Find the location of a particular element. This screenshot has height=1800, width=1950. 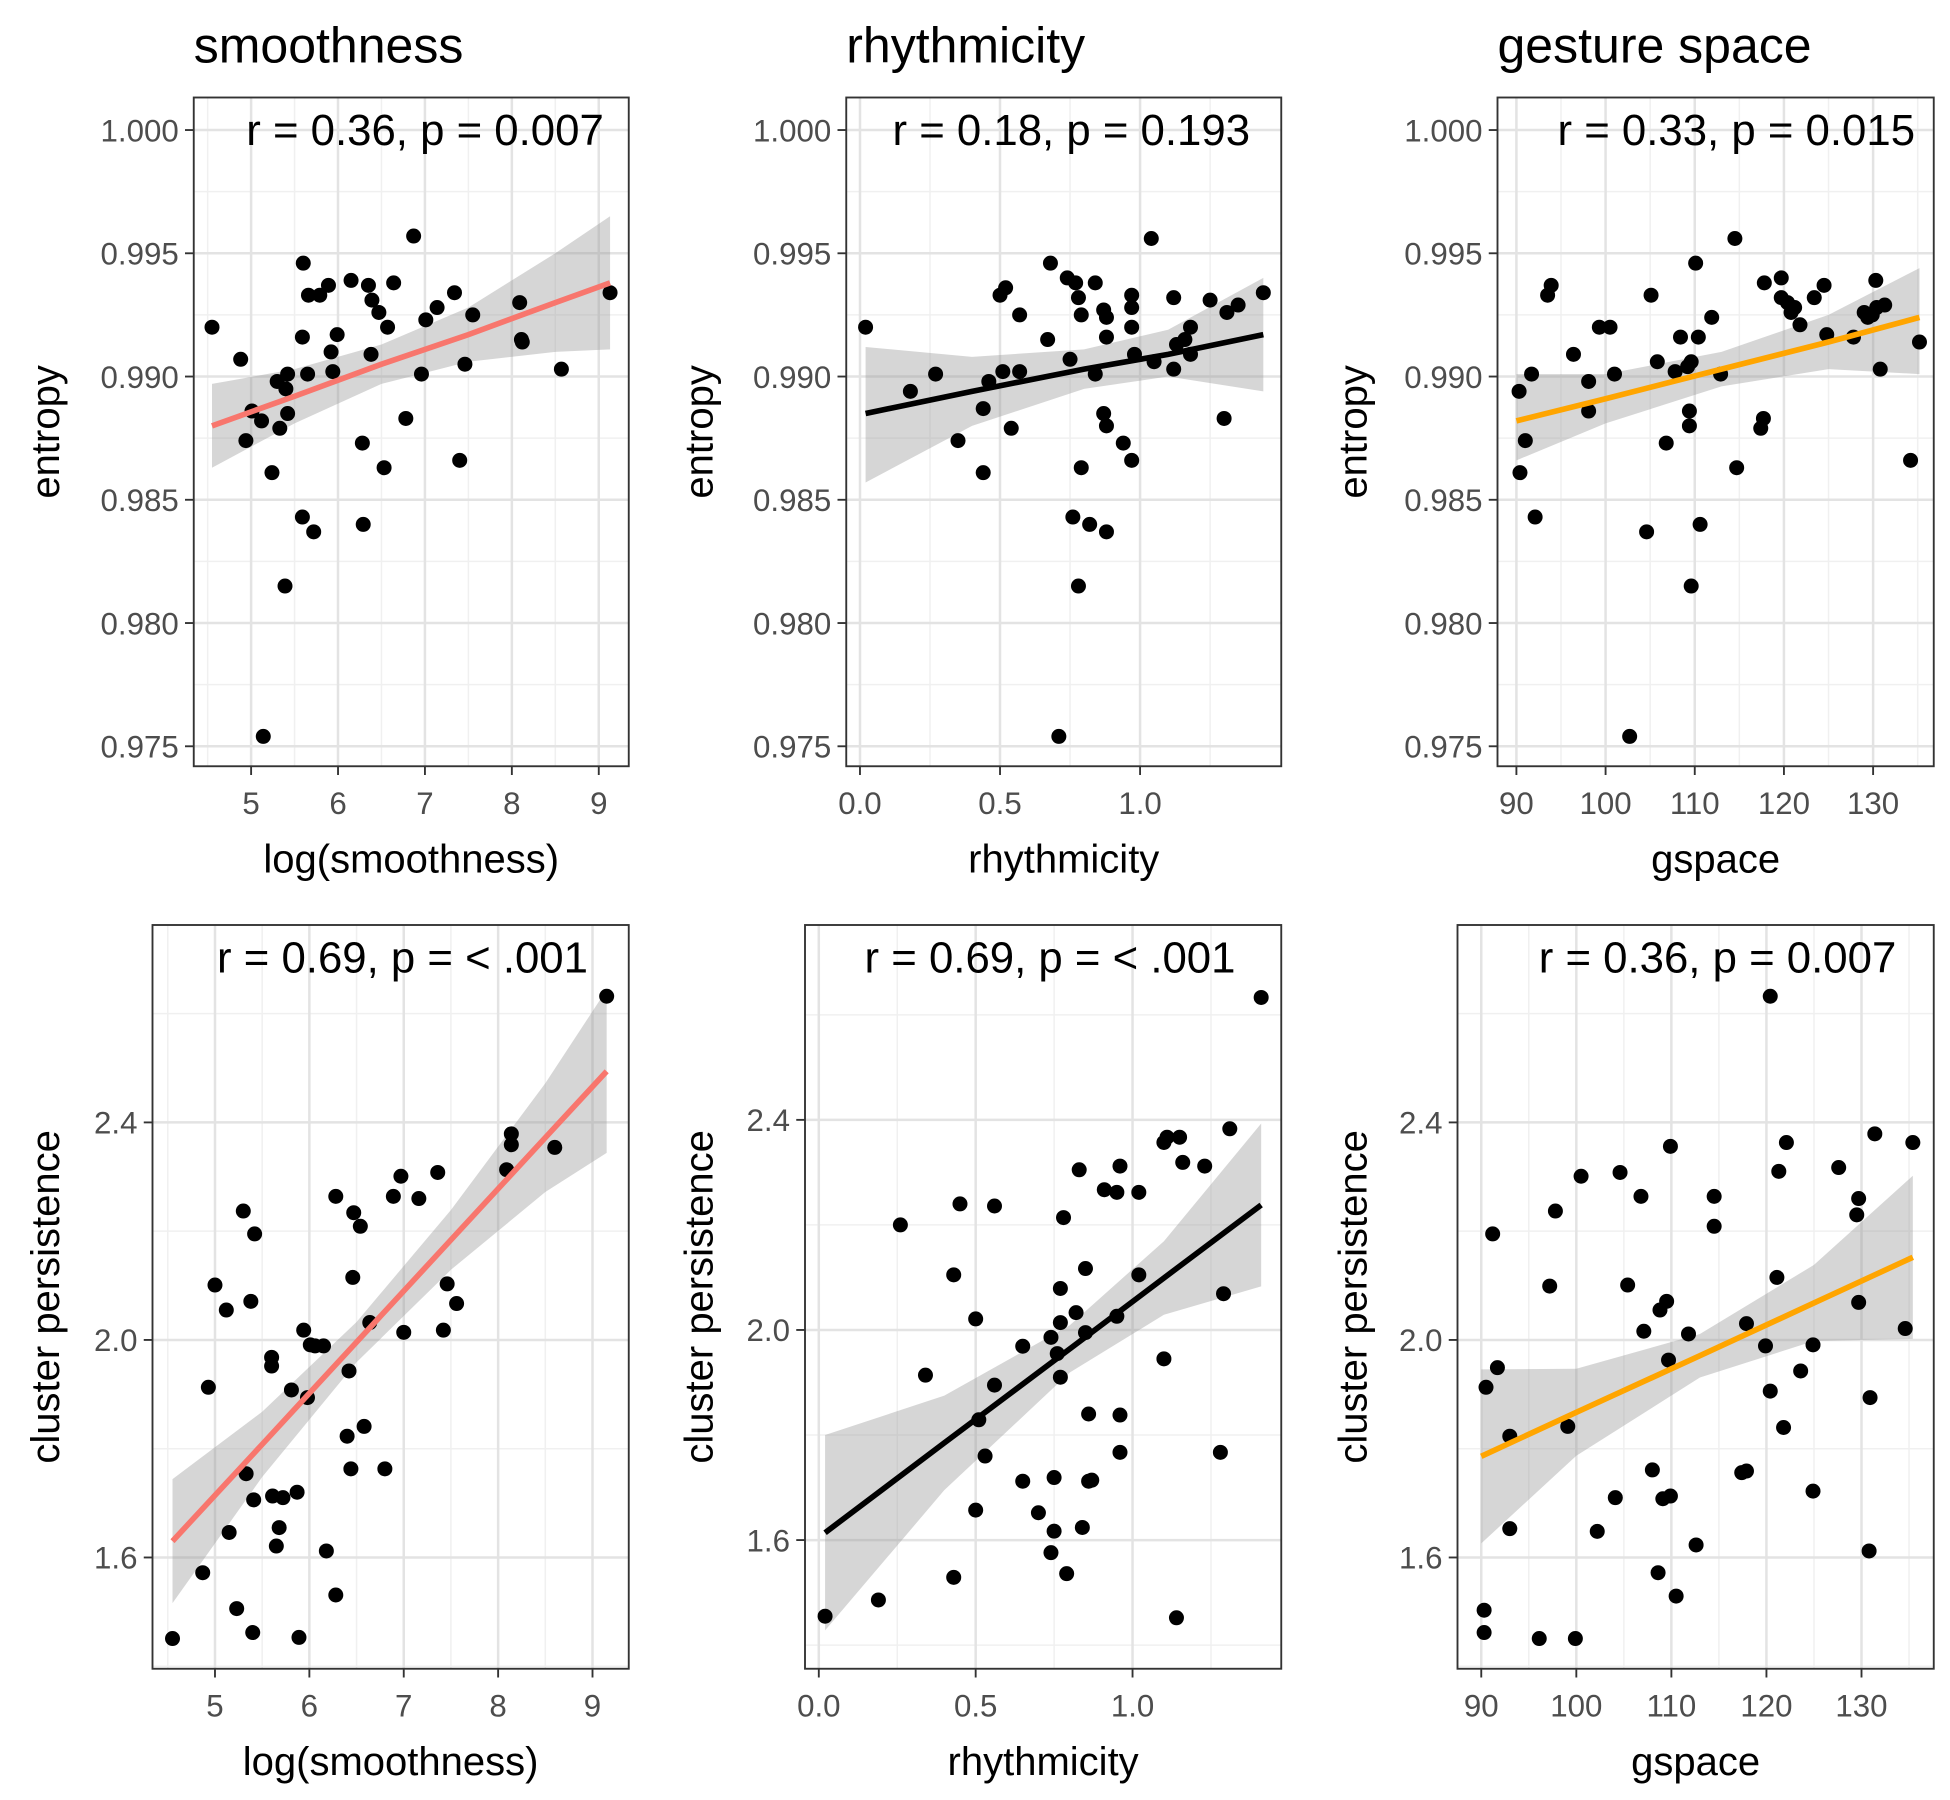

y-axis-label: entropy is located at coordinates (1353, 431).